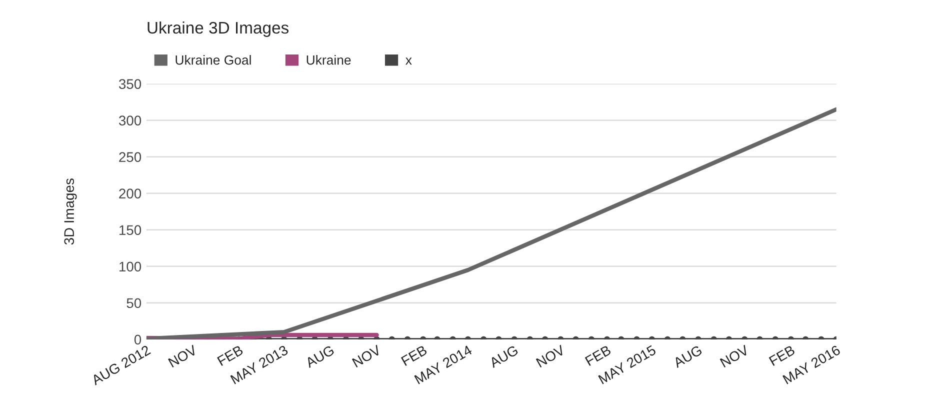  What do you see at coordinates (130, 121) in the screenshot?
I see `y-tick-label: 300` at bounding box center [130, 121].